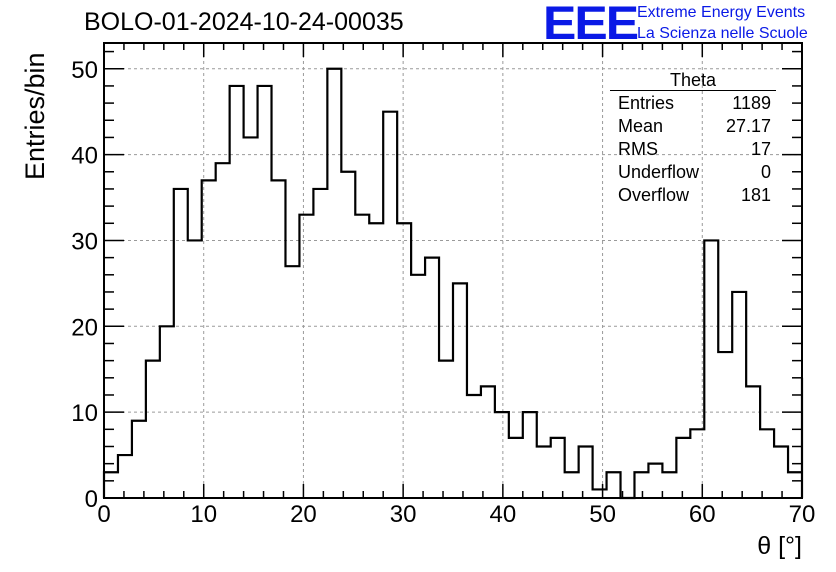  Describe the element at coordinates (722, 33) in the screenshot. I see `logo-line-2: La Scienza nelle Scuole` at that location.